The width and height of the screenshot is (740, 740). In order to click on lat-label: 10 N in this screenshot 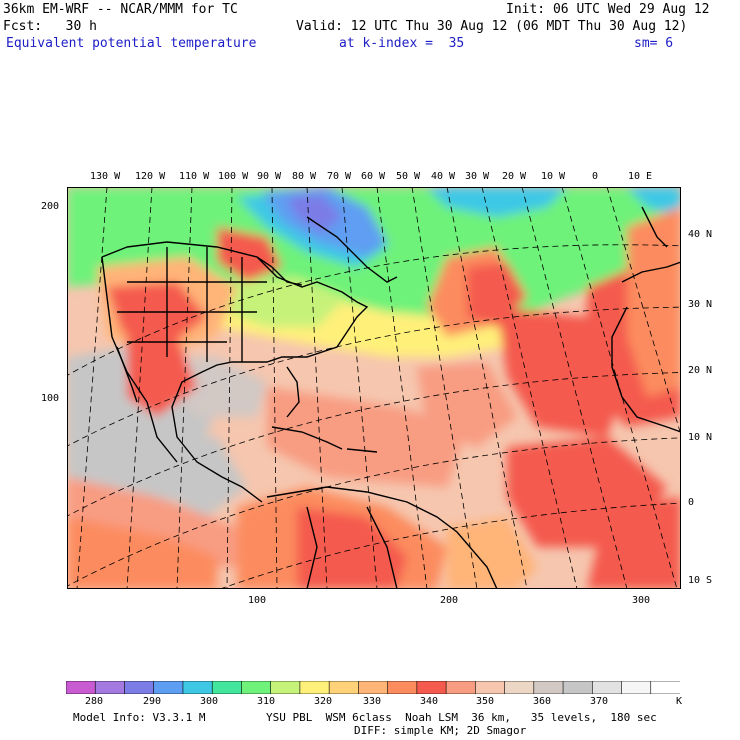, I will do `click(700, 437)`.